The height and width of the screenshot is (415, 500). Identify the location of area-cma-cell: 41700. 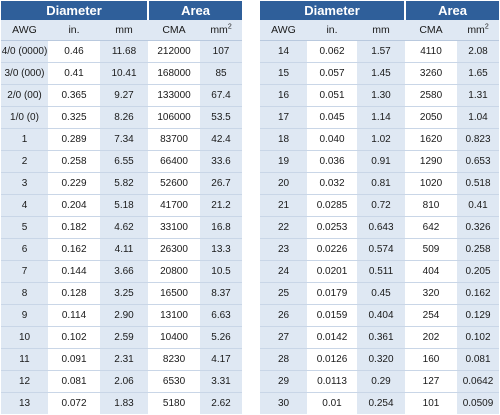
(174, 205).